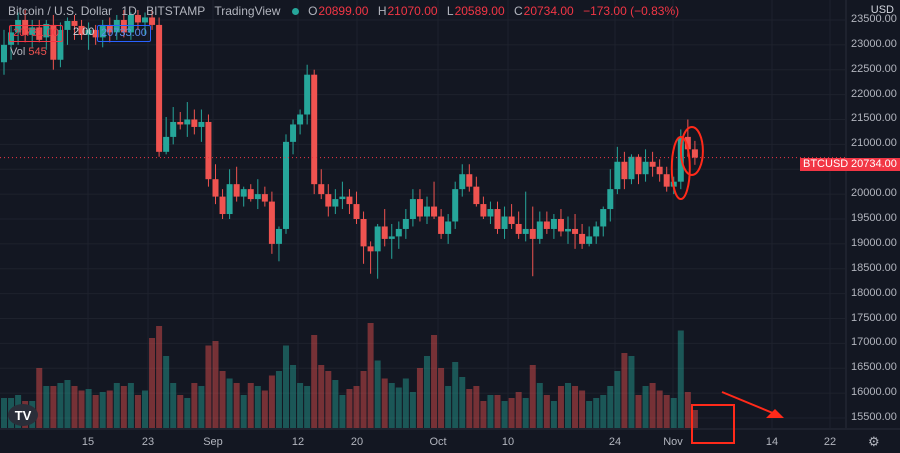 This screenshot has width=900, height=453. I want to click on time-tick-label: 14, so click(772, 442).